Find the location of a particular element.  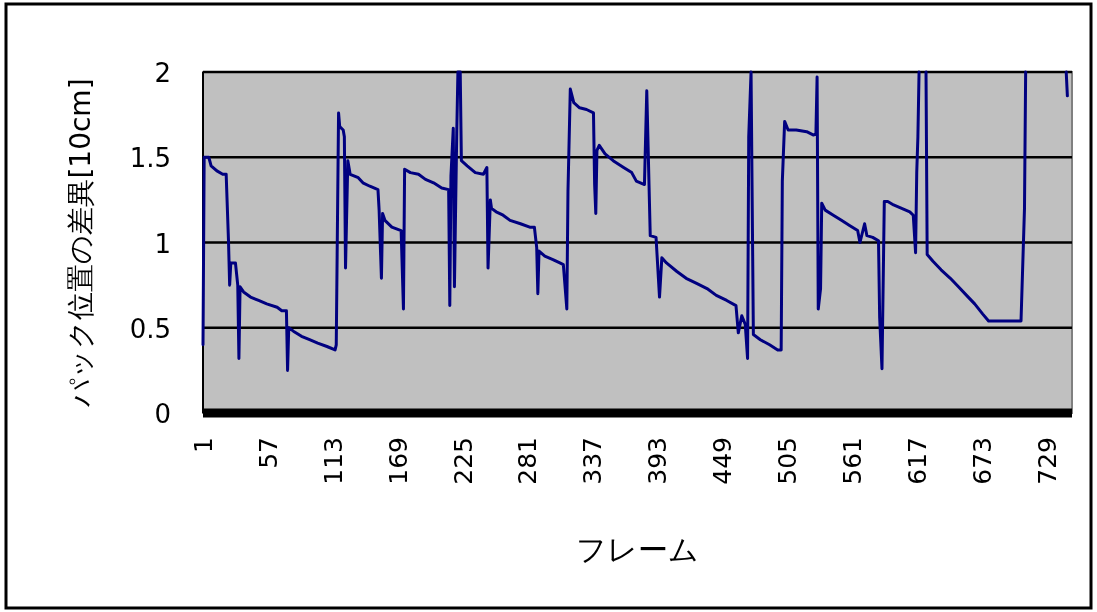

x-tick-label: 505 is located at coordinates (787, 461).